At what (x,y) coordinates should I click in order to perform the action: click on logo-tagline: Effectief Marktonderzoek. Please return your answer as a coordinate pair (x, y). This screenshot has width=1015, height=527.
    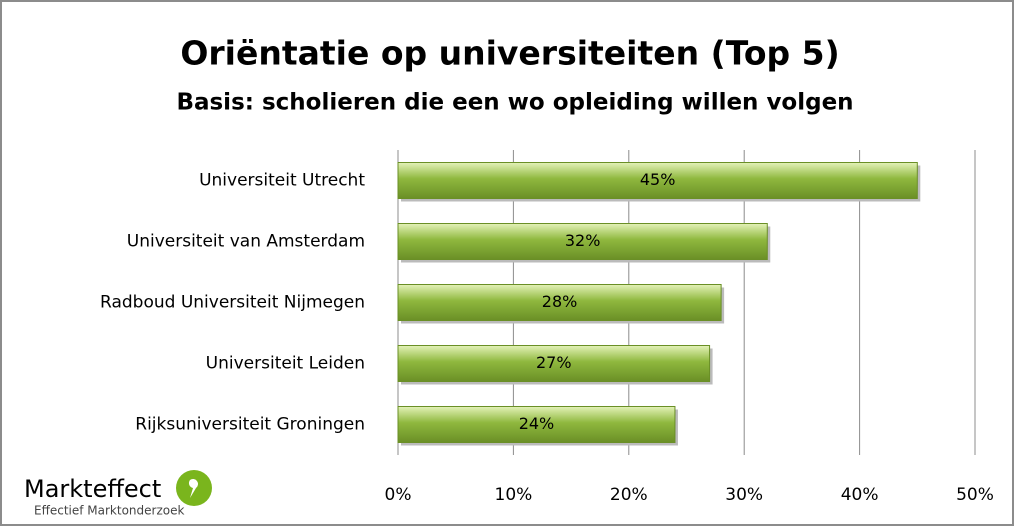
    Looking at the image, I should click on (109, 511).